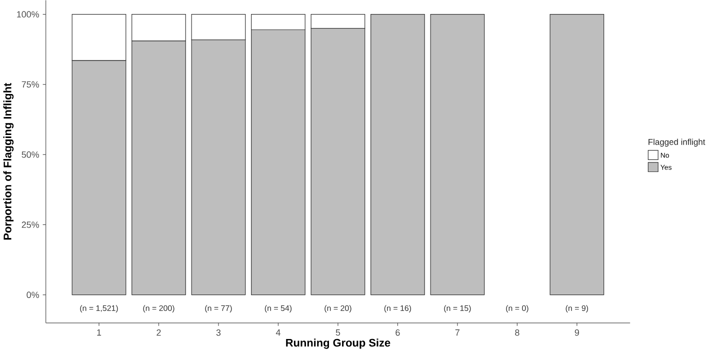 The image size is (709, 353). What do you see at coordinates (278, 332) in the screenshot?
I see `x-tick-label: 4` at bounding box center [278, 332].